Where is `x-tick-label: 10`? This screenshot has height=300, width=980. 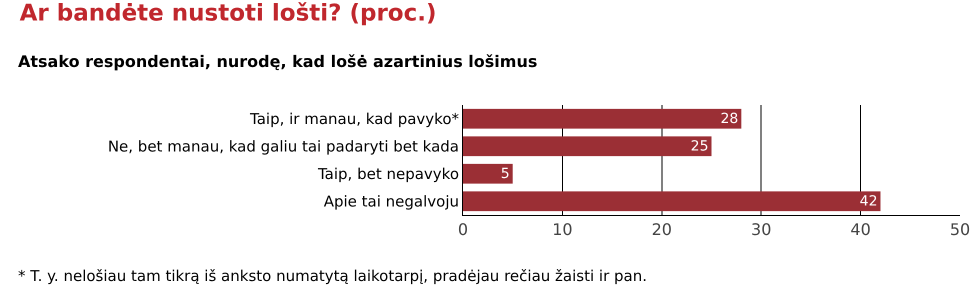
x-tick-label: 10 is located at coordinates (562, 230).